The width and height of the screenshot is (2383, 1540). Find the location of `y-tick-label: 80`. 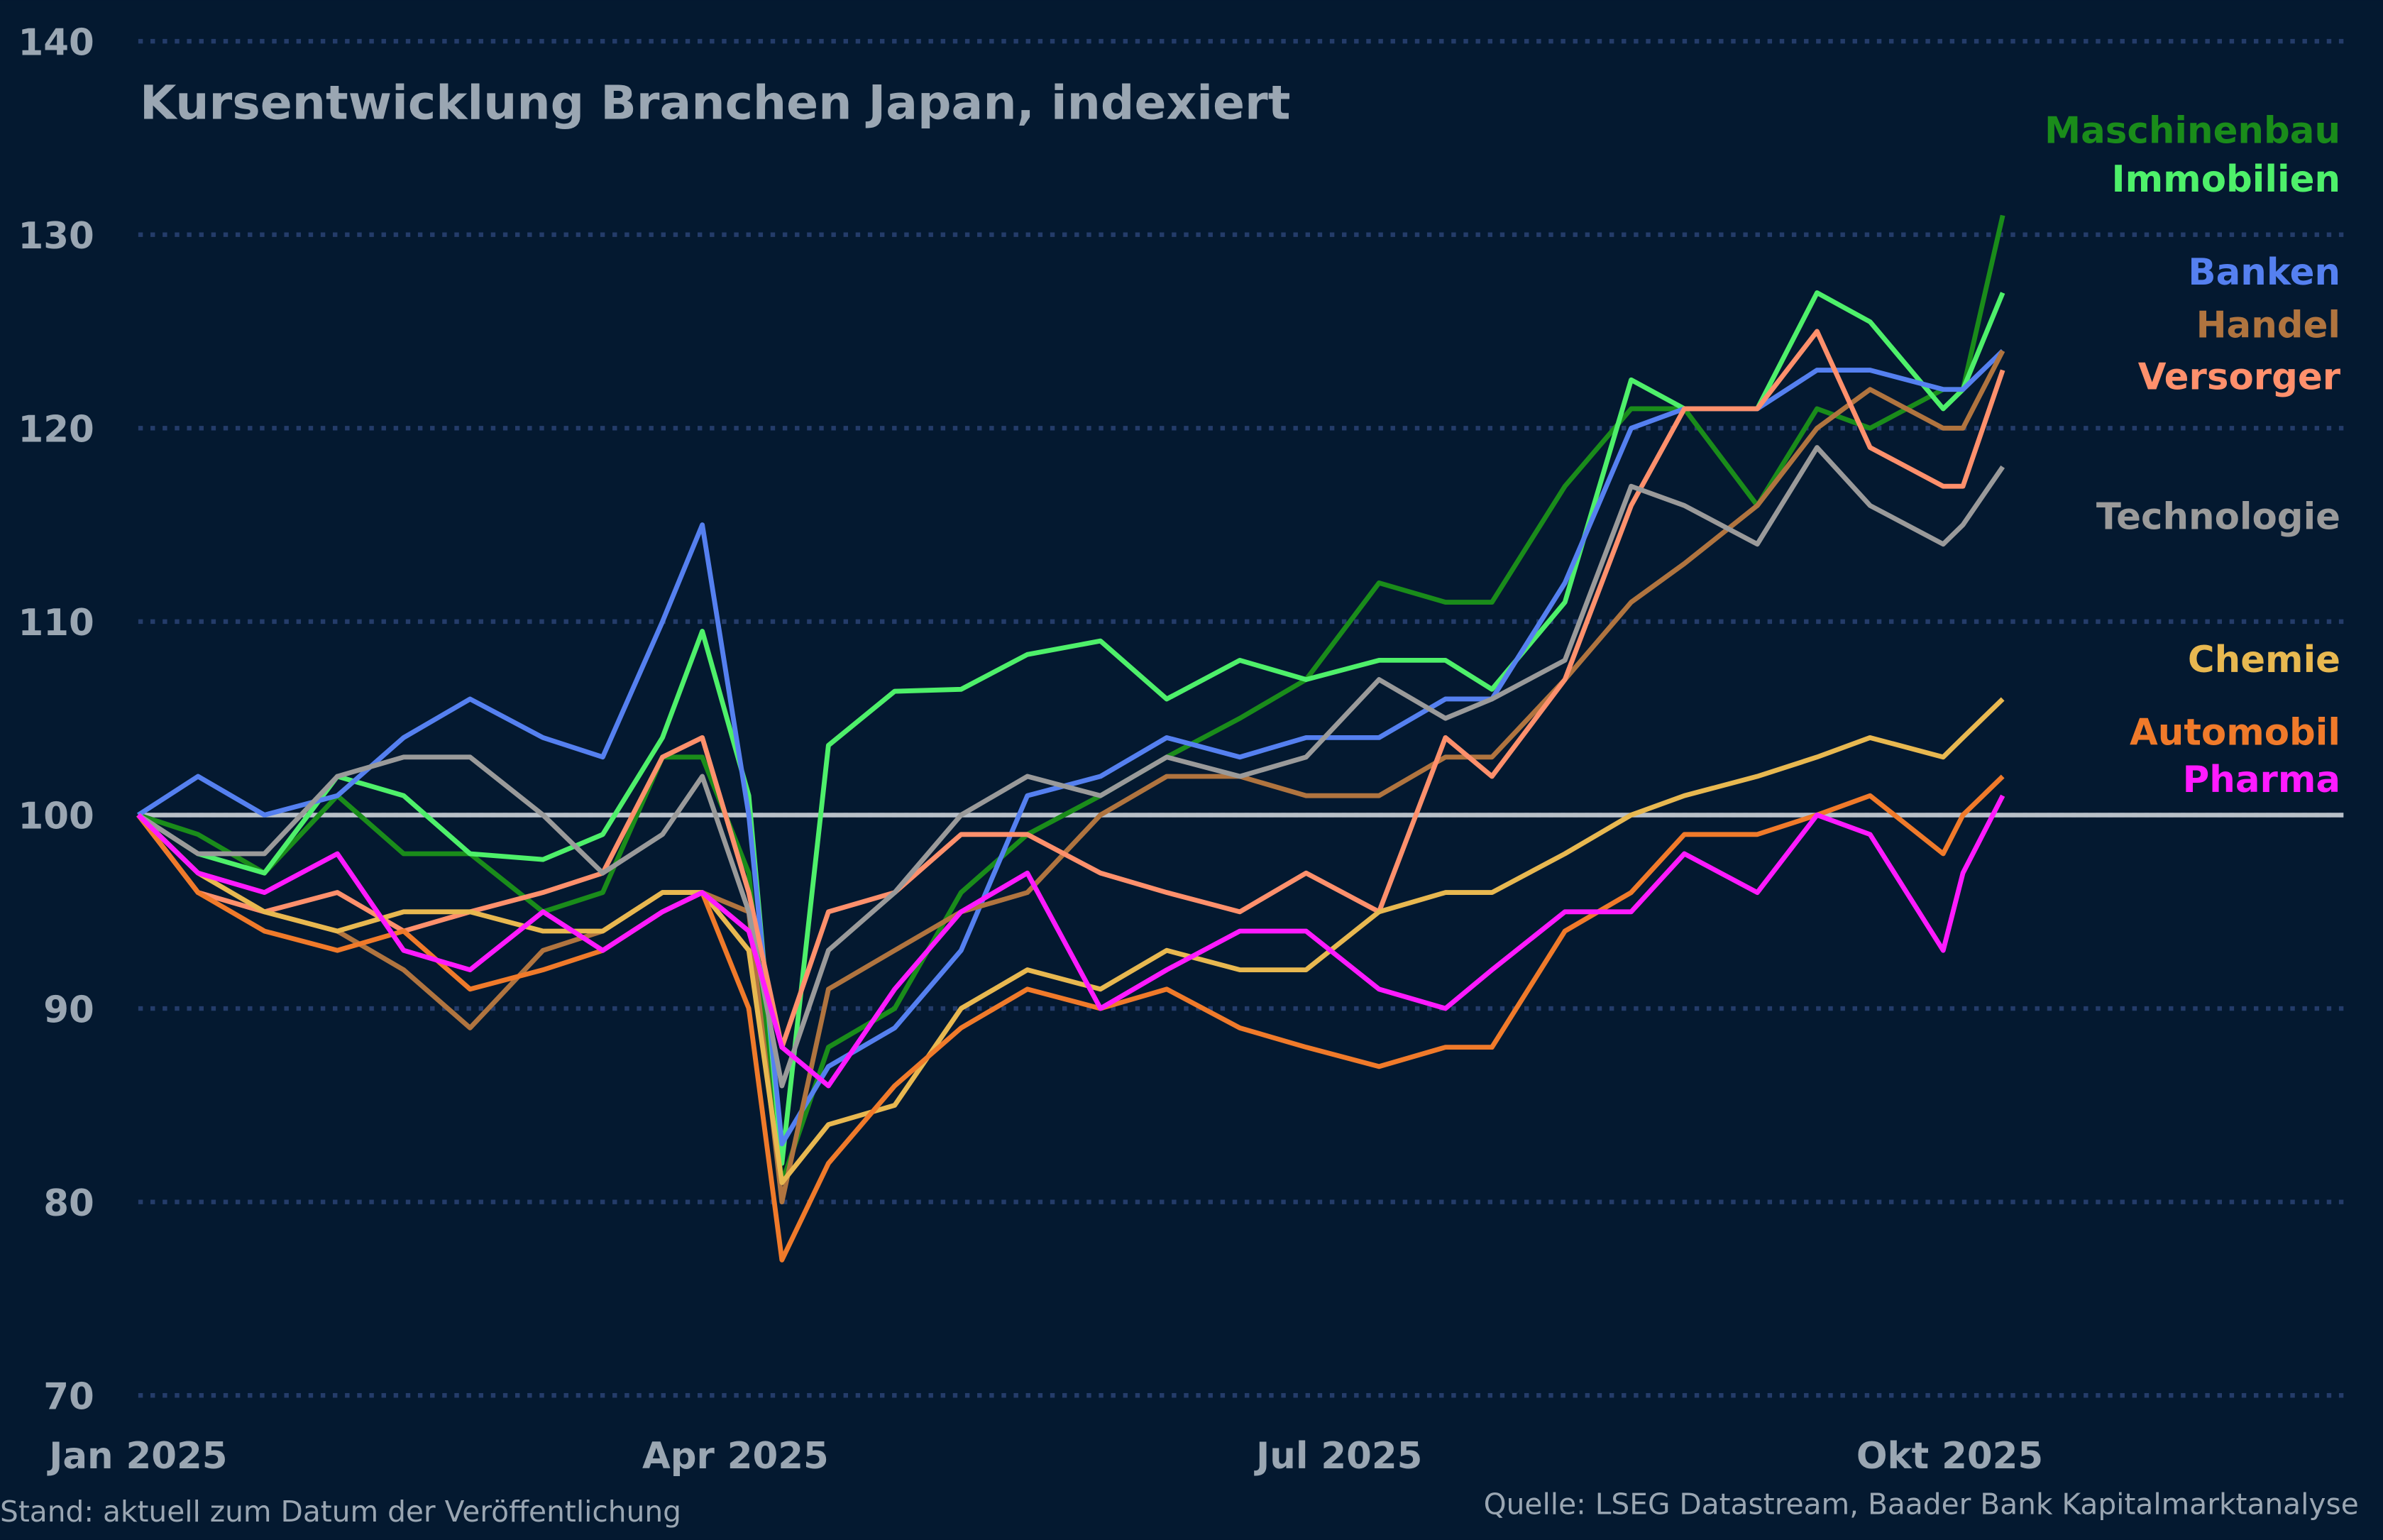

y-tick-label: 80 is located at coordinates (68, 1204).